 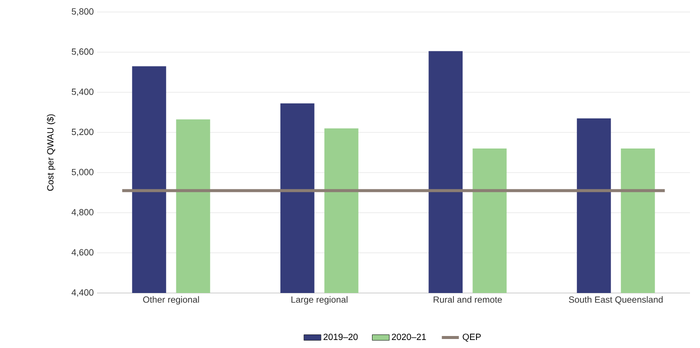 I want to click on y-tick-label: 4,400, so click(x=83, y=293).